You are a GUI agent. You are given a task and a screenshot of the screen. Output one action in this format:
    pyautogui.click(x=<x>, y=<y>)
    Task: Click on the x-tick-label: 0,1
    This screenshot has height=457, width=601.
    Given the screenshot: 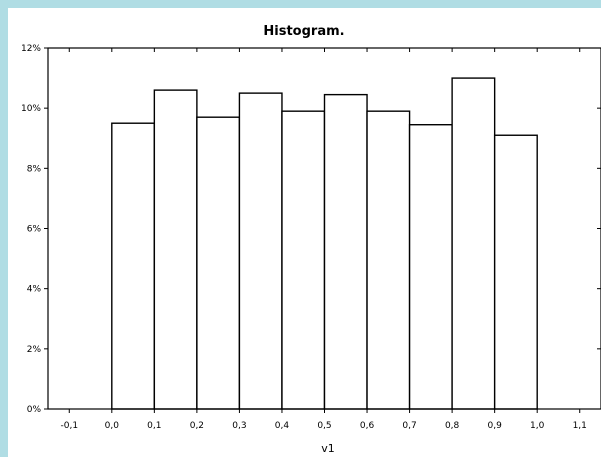 What is the action you would take?
    pyautogui.click(x=154, y=426)
    